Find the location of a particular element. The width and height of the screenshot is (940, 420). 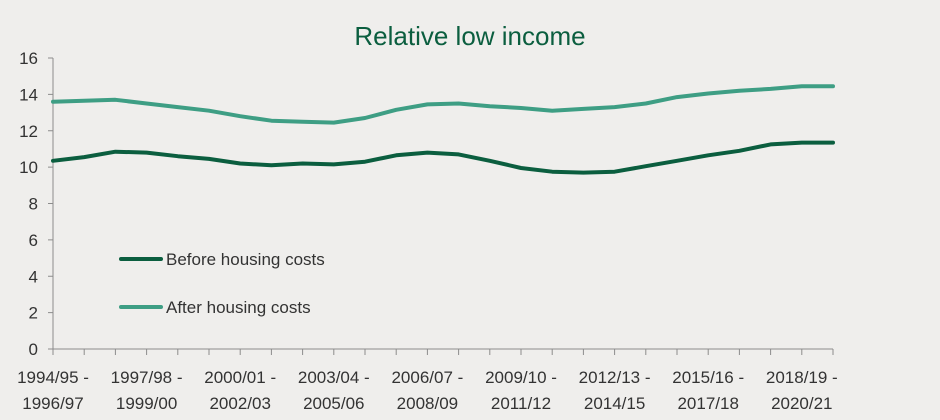

legend-label: After housing costs is located at coordinates (238, 307).